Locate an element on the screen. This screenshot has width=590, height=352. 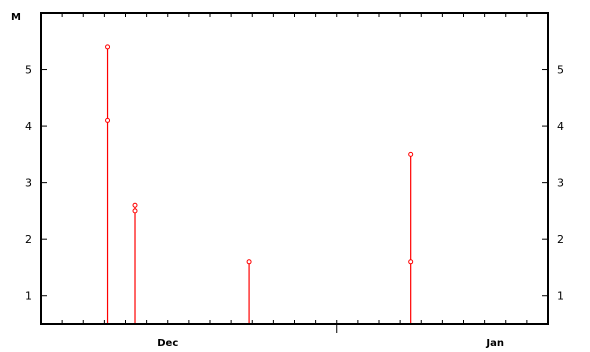
x-month-label: Dec is located at coordinates (167, 343).